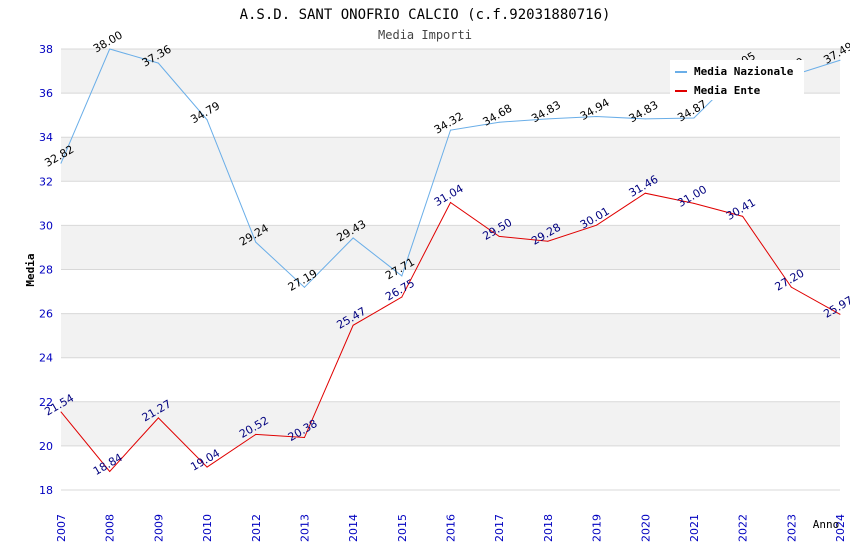  Describe the element at coordinates (207, 528) in the screenshot. I see `x-tick-label: 2010` at that location.